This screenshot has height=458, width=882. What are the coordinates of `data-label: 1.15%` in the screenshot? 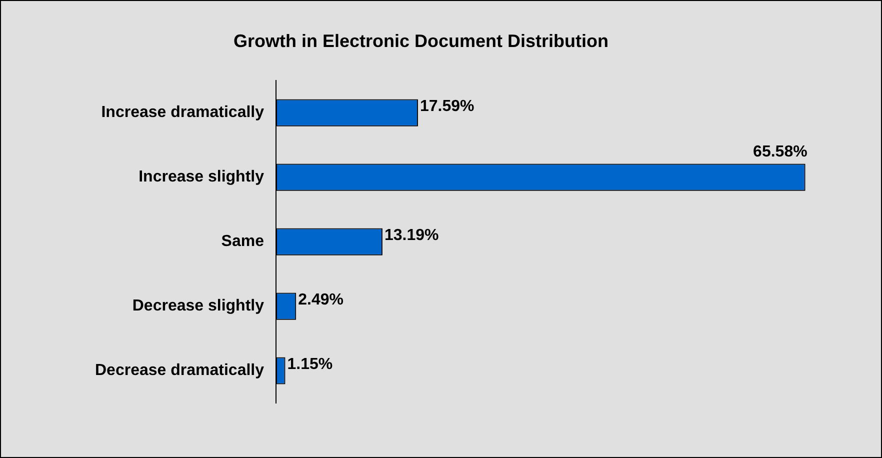 It's located at (310, 365).